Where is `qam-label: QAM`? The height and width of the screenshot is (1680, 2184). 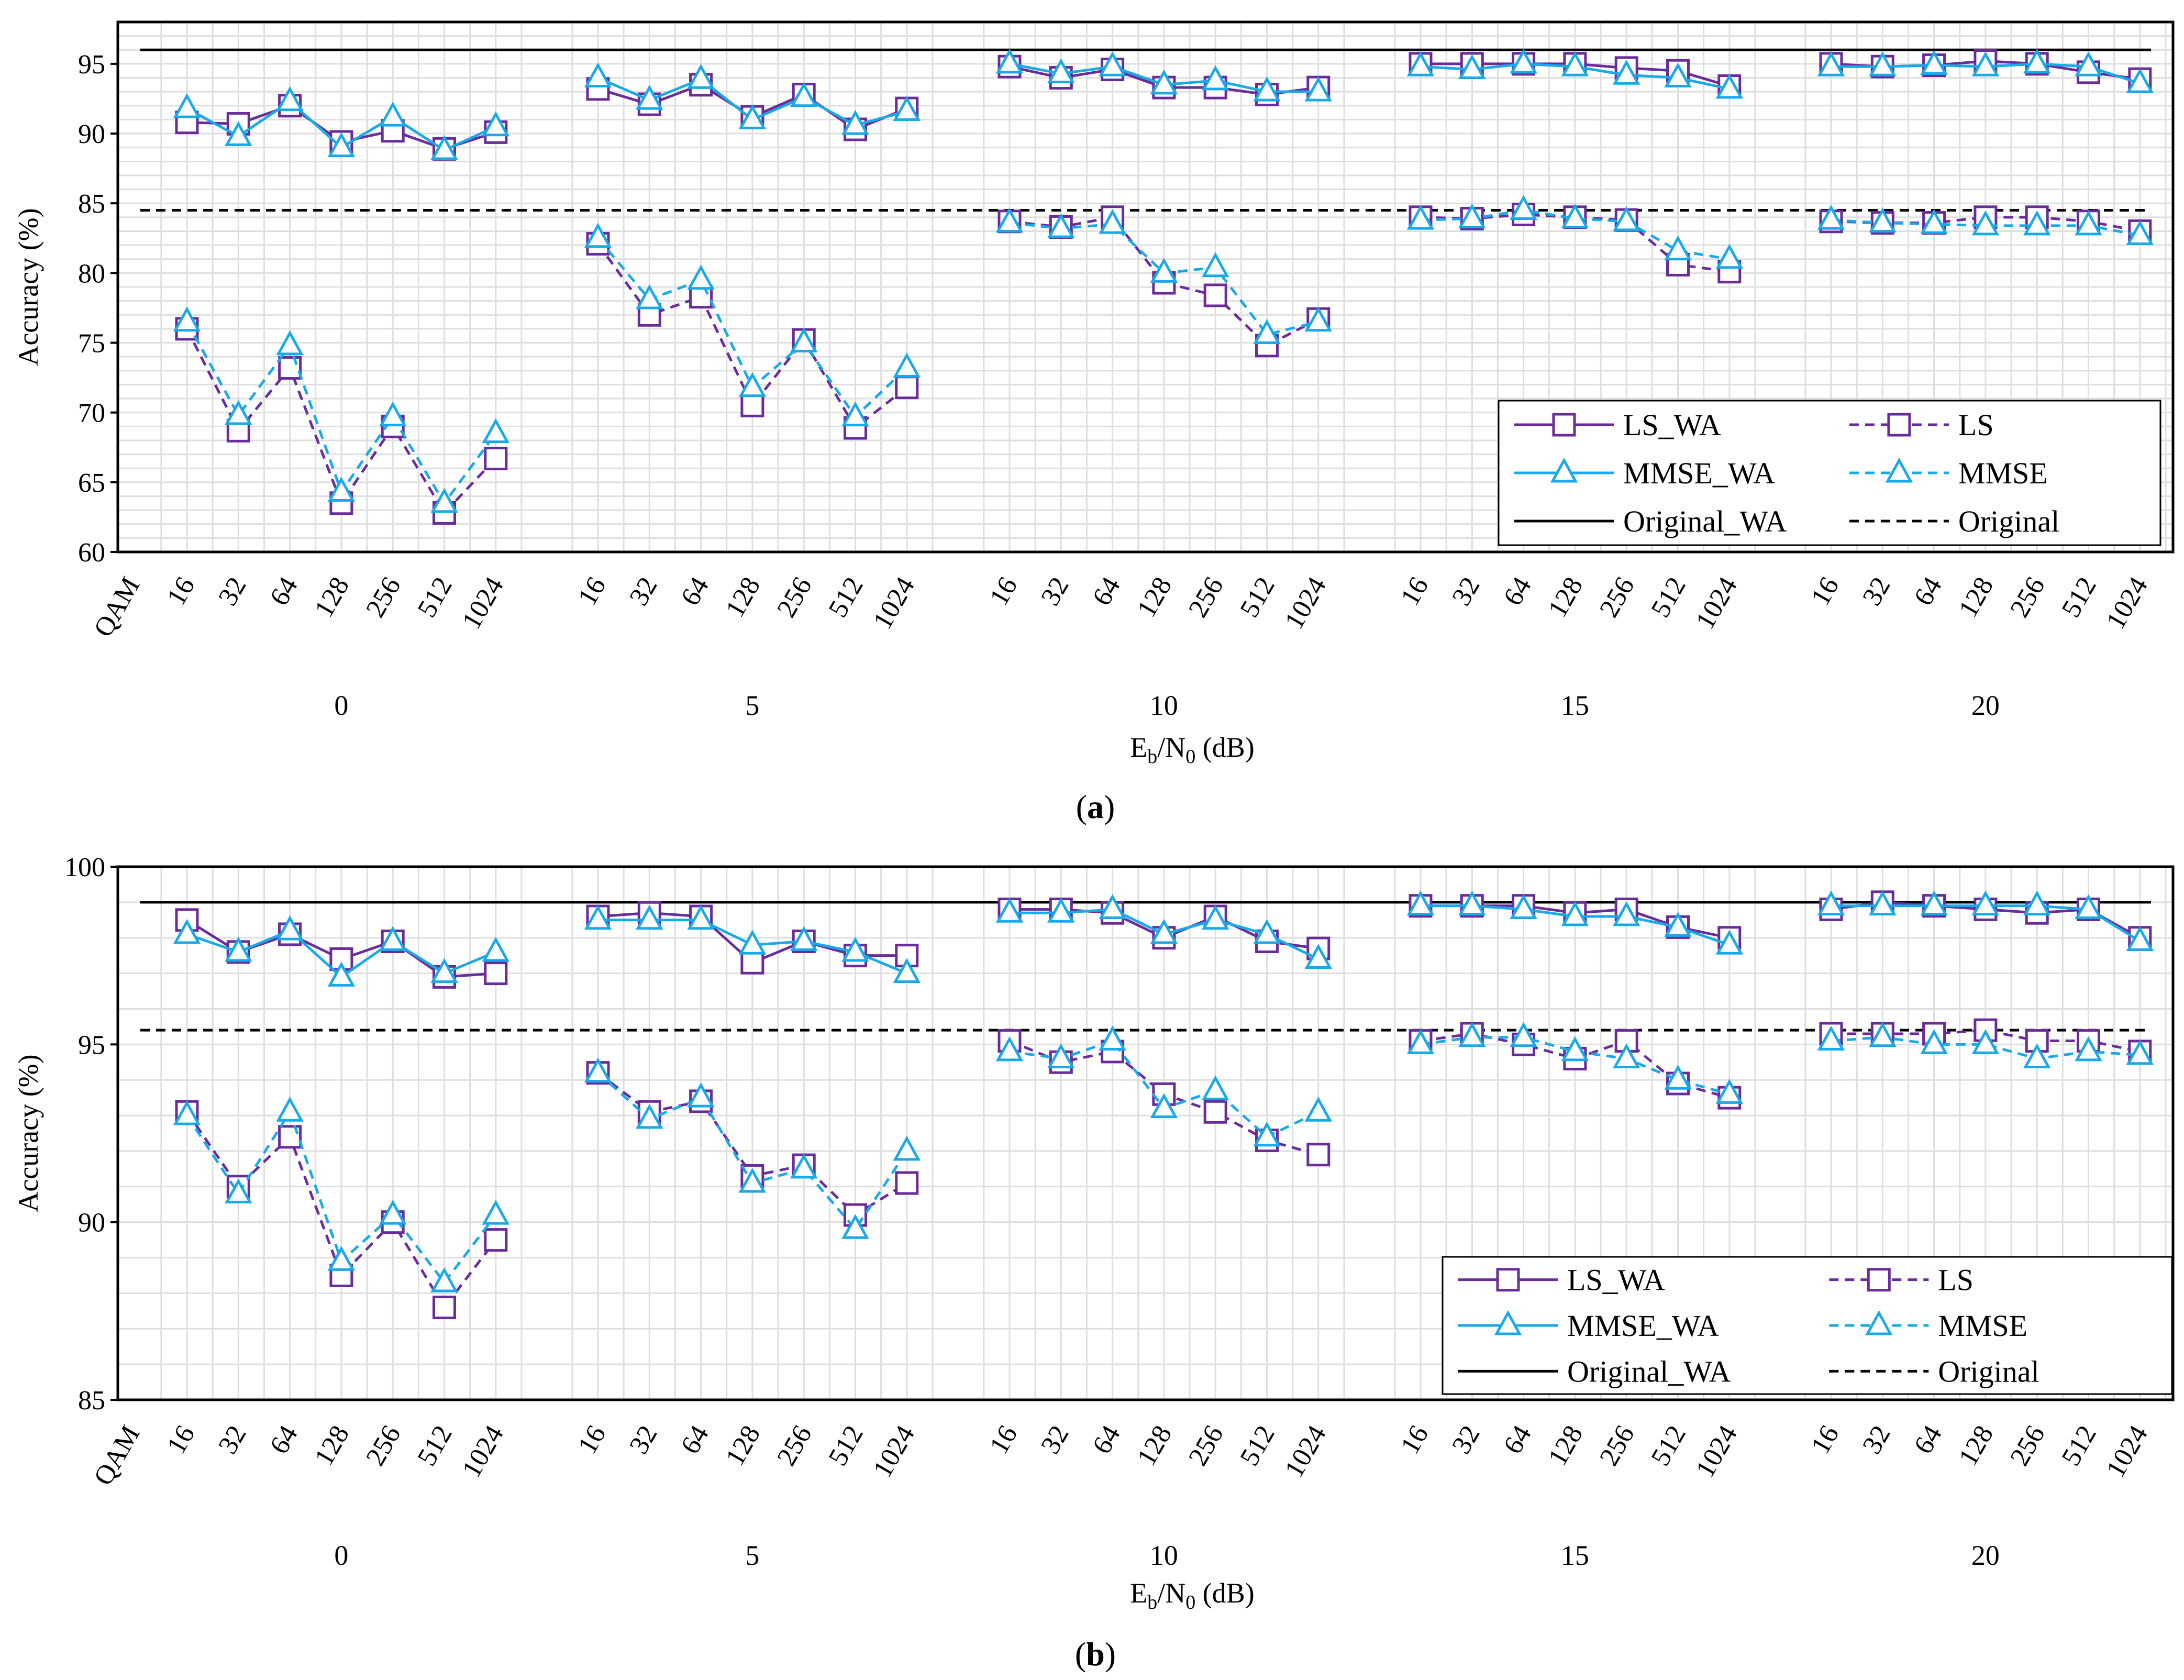
qam-label: QAM is located at coordinates (117, 608).